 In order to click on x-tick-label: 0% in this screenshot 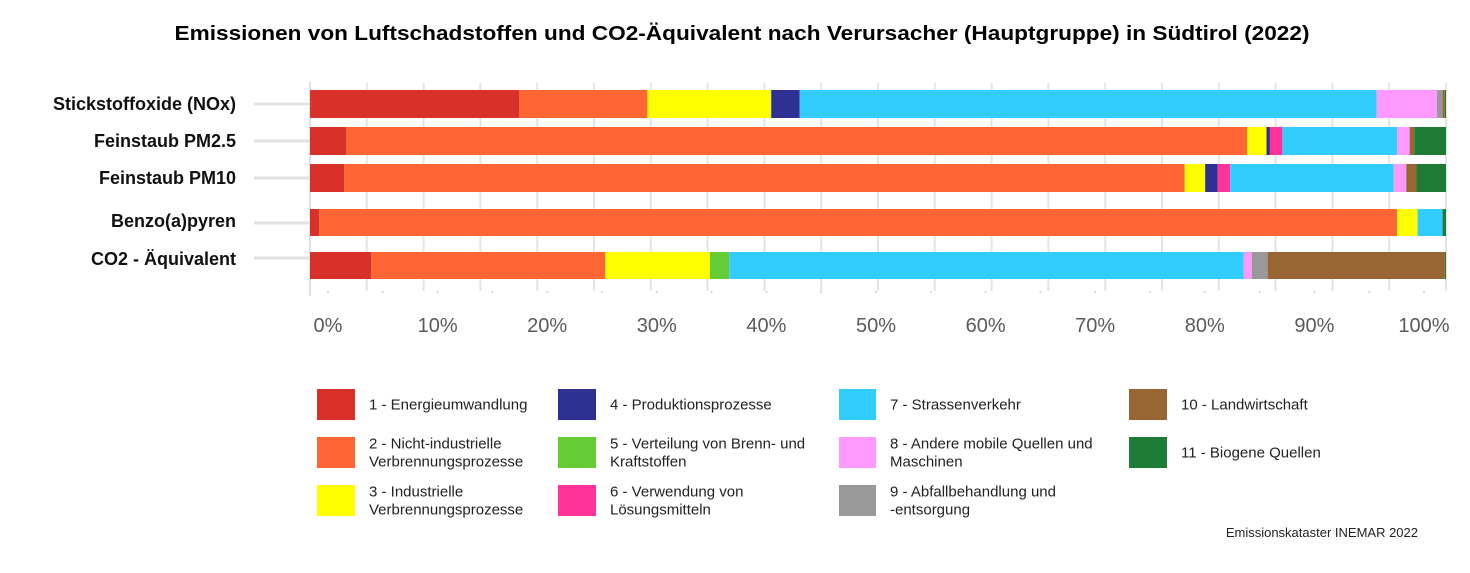, I will do `click(328, 326)`.